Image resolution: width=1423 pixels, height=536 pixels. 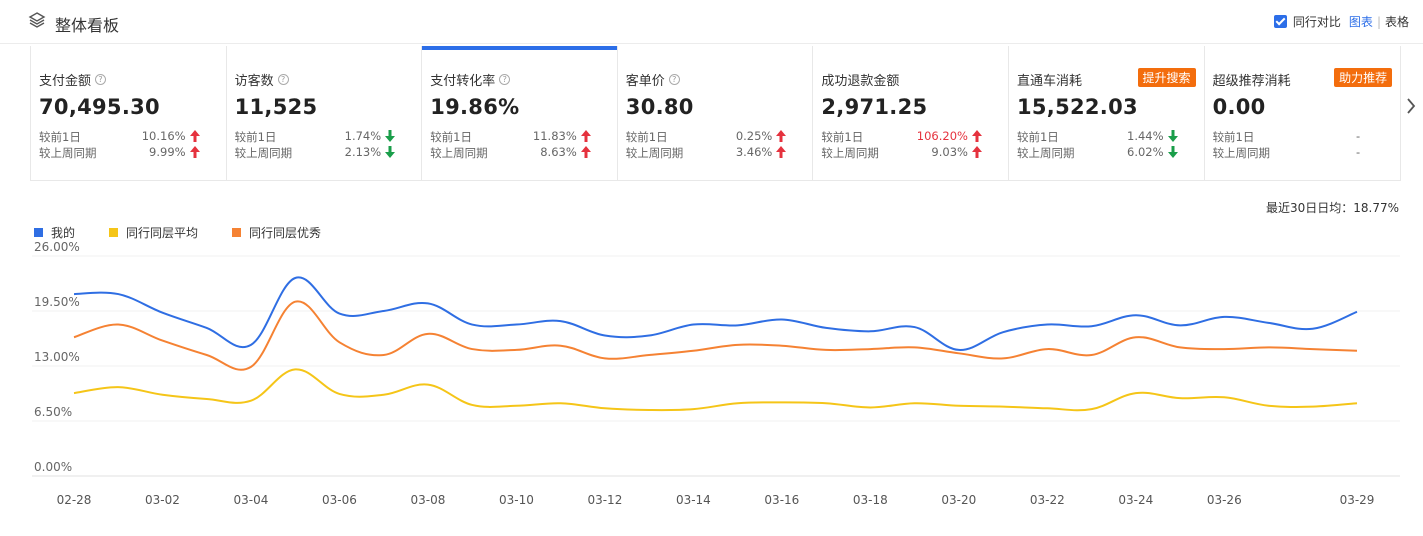 What do you see at coordinates (754, 152) in the screenshot?
I see `compare-pct: 3.46%` at bounding box center [754, 152].